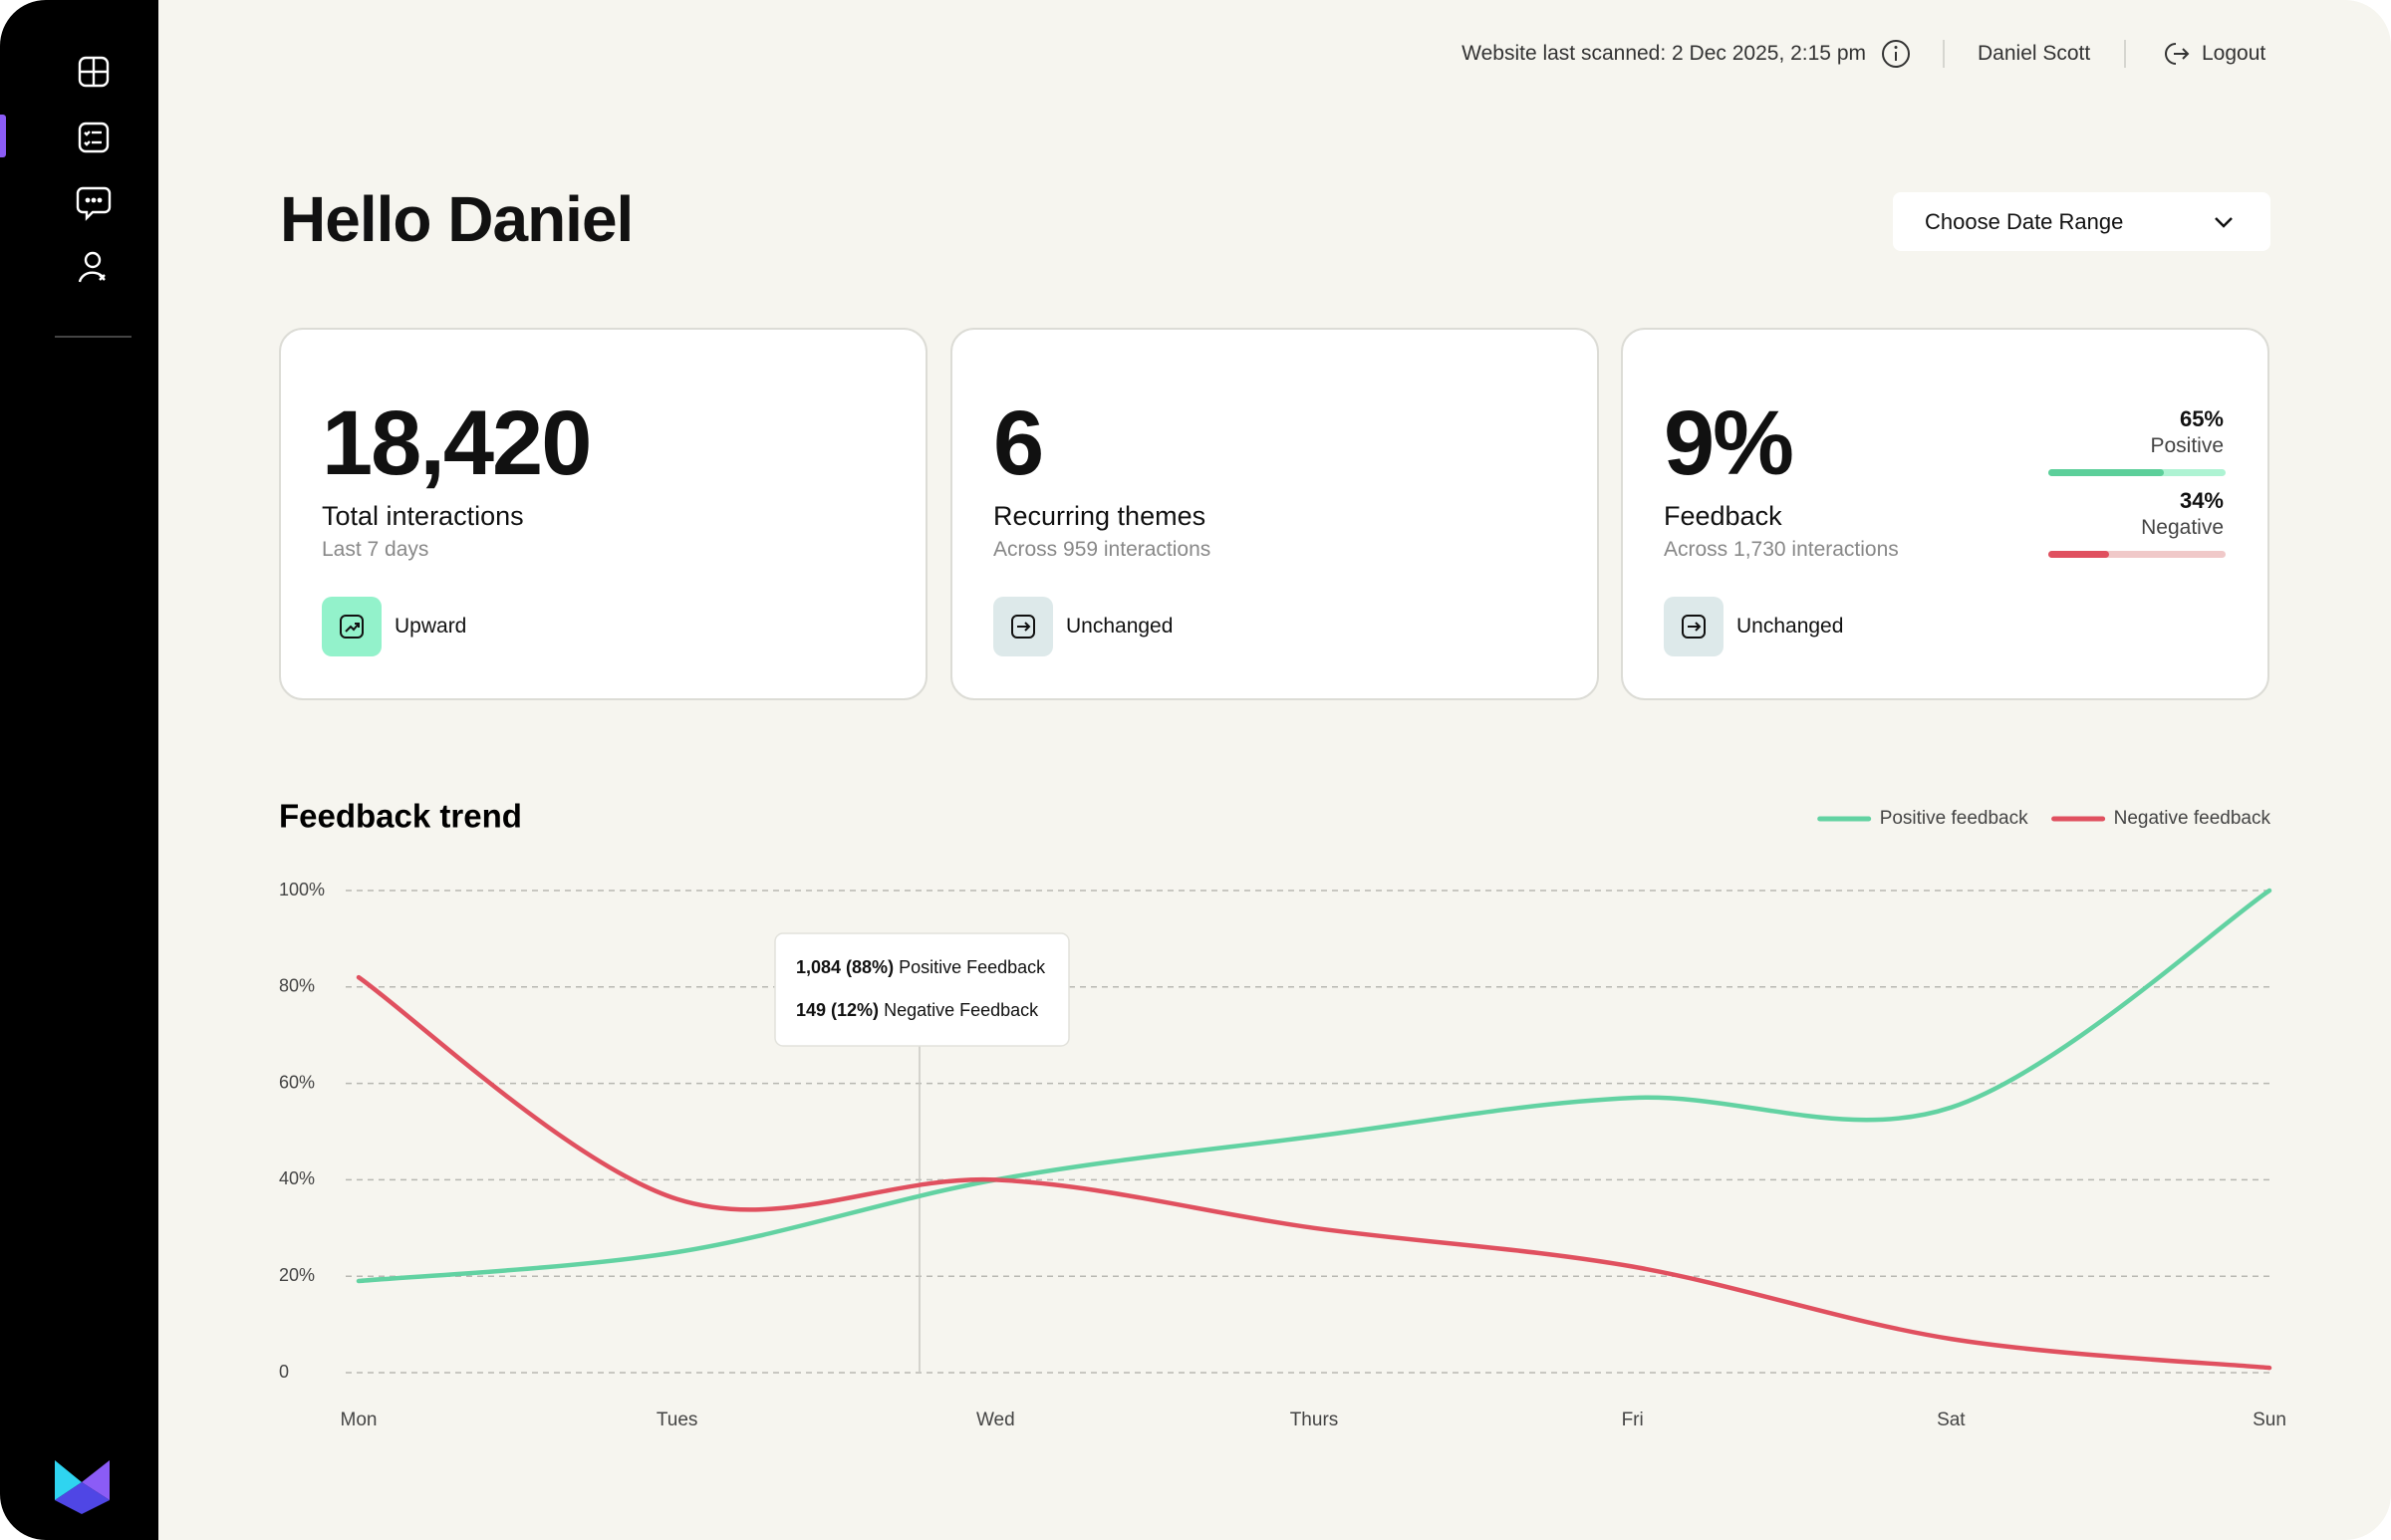 The height and width of the screenshot is (1540, 2391). Describe the element at coordinates (457, 443) in the screenshot. I see `stat-value: 18,420` at that location.